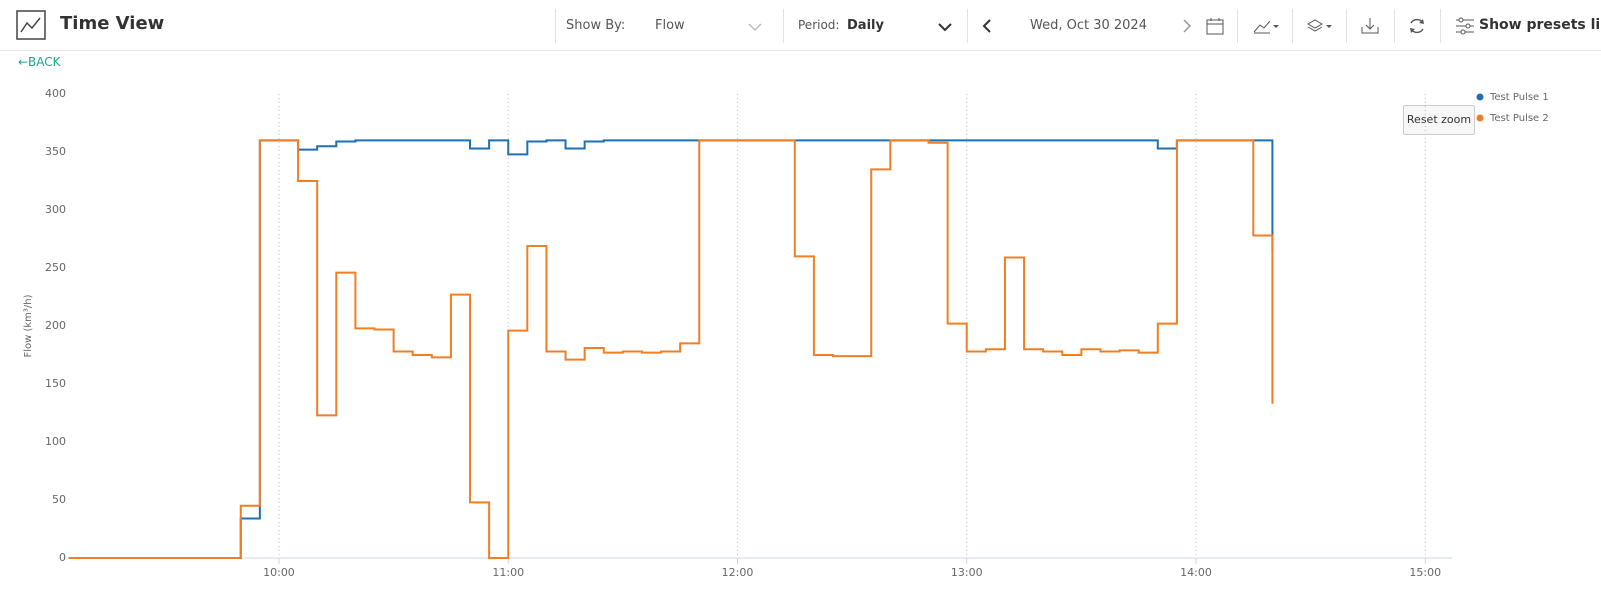 Image resolution: width=1601 pixels, height=601 pixels. Describe the element at coordinates (987, 26) in the screenshot. I see `prev-button` at that location.